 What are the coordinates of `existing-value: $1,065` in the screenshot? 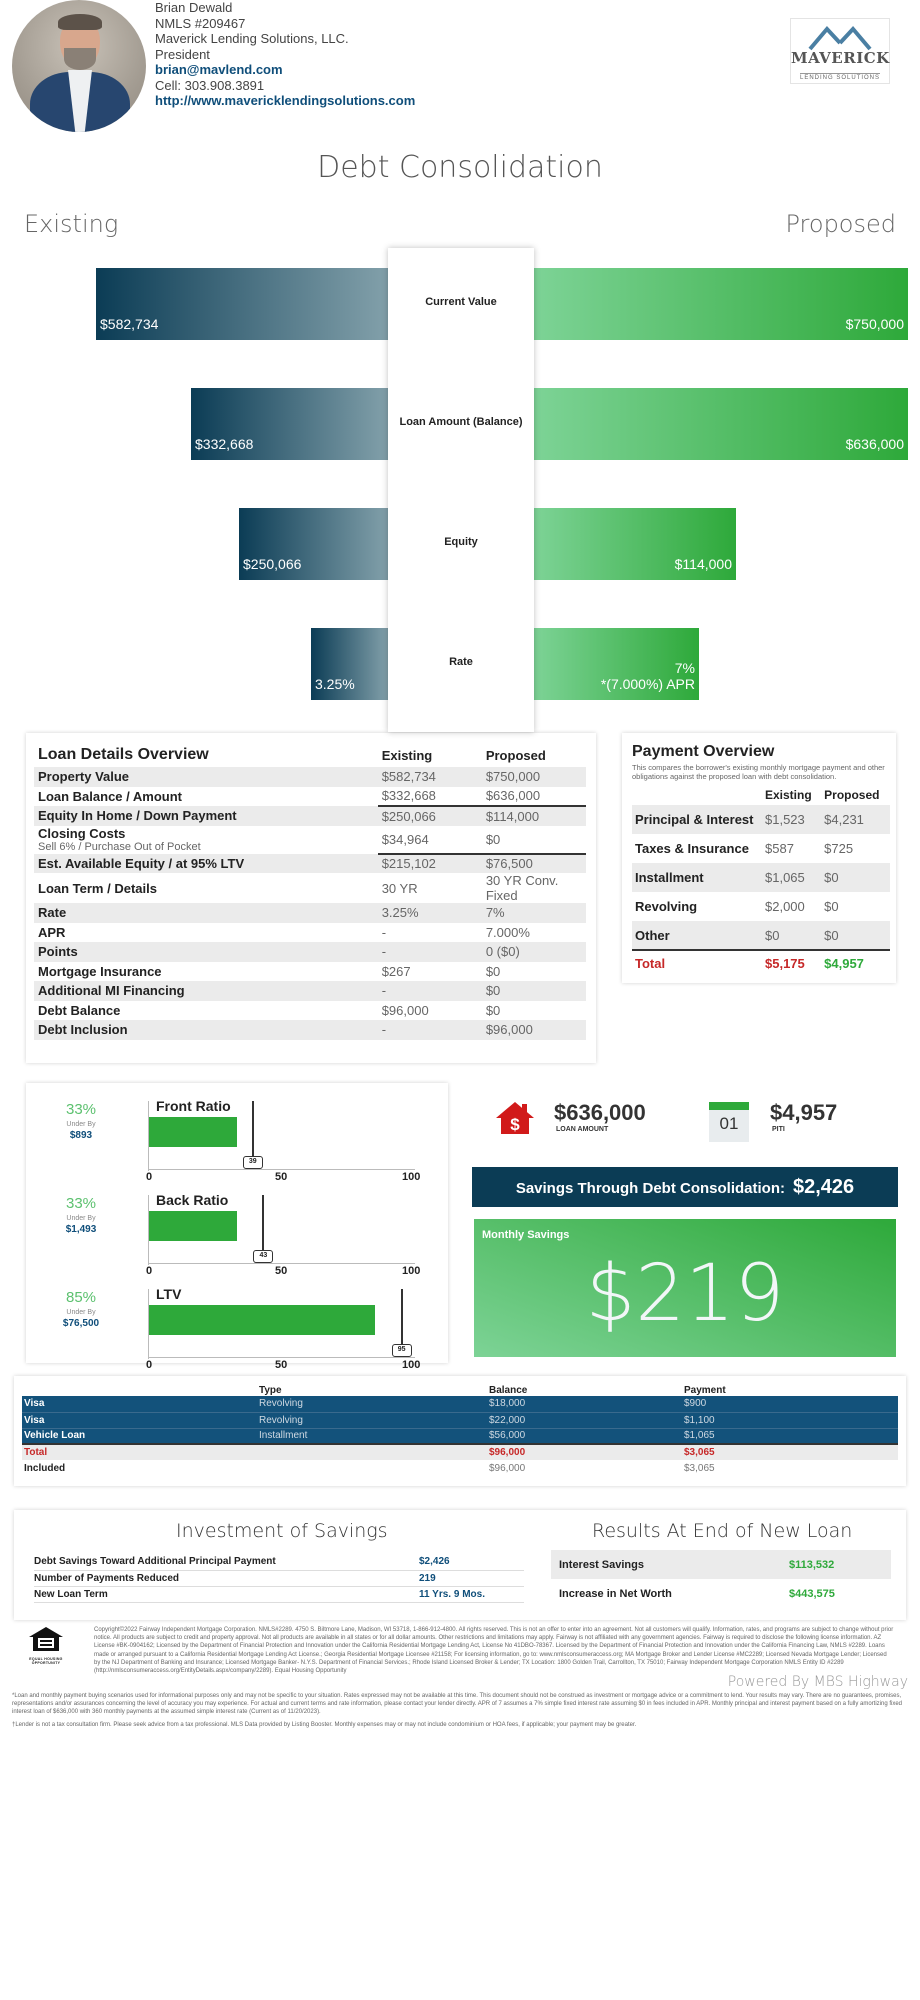 It's located at (792, 877).